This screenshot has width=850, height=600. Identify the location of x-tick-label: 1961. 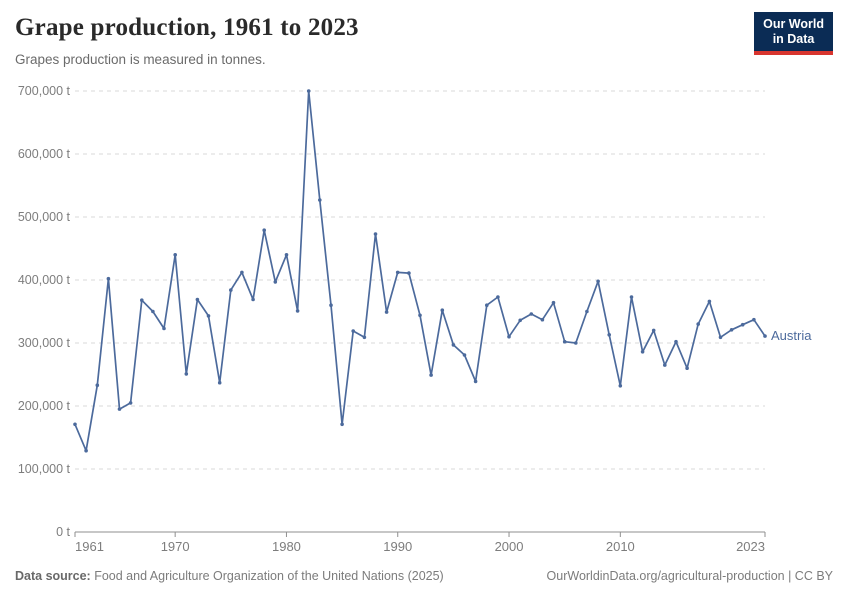
(89, 546).